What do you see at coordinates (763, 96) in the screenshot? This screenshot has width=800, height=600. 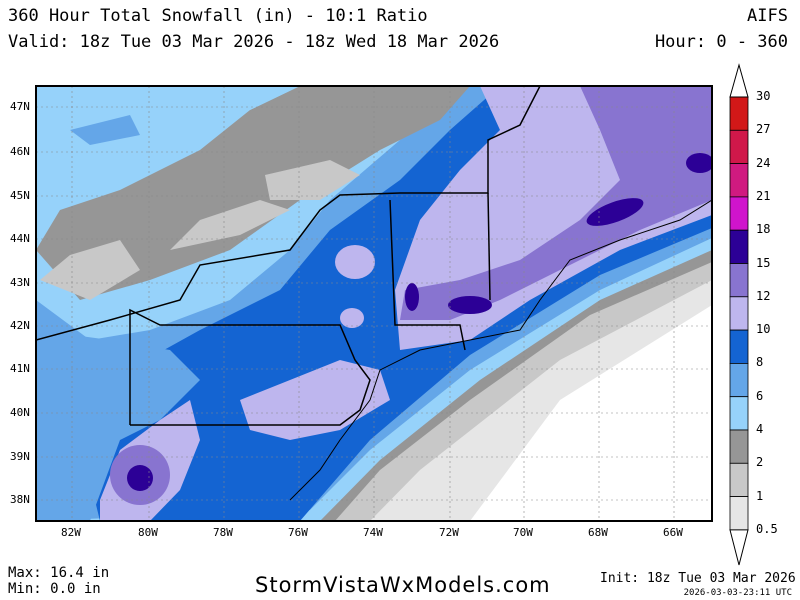 I see `colorbar-label: 30` at bounding box center [763, 96].